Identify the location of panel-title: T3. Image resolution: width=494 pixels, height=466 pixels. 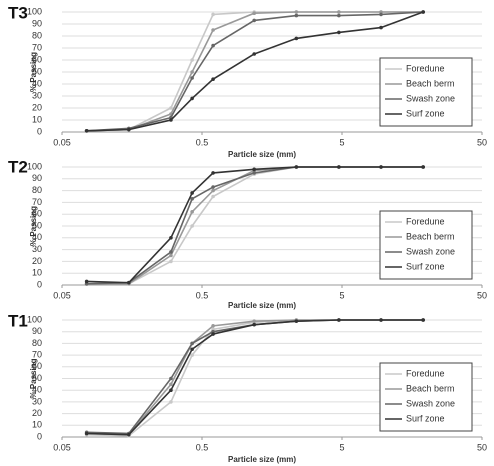
(18, 12).